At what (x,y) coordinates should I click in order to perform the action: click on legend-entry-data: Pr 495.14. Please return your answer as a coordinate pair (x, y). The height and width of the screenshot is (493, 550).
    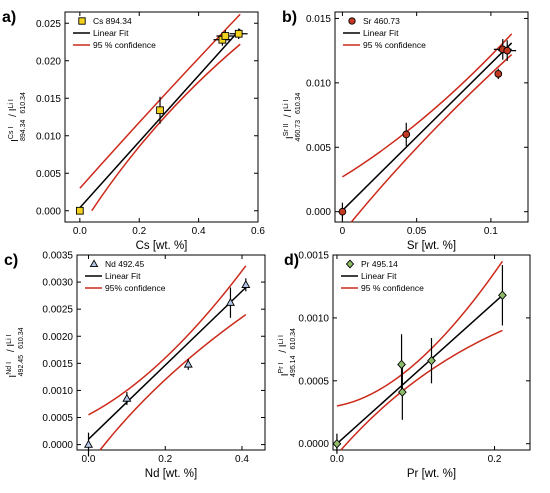
    Looking at the image, I should click on (379, 264).